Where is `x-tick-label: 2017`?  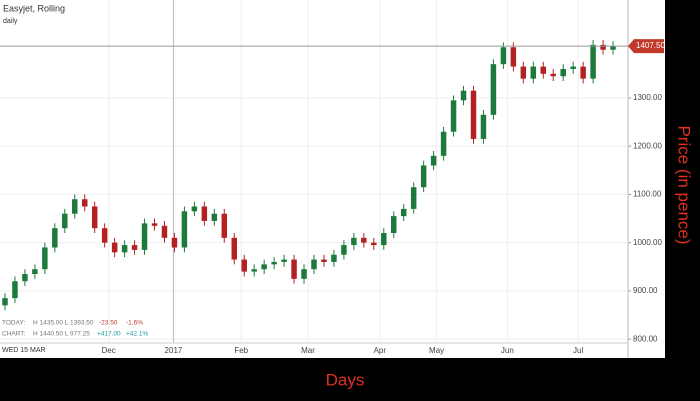 x-tick-label: 2017 is located at coordinates (174, 350).